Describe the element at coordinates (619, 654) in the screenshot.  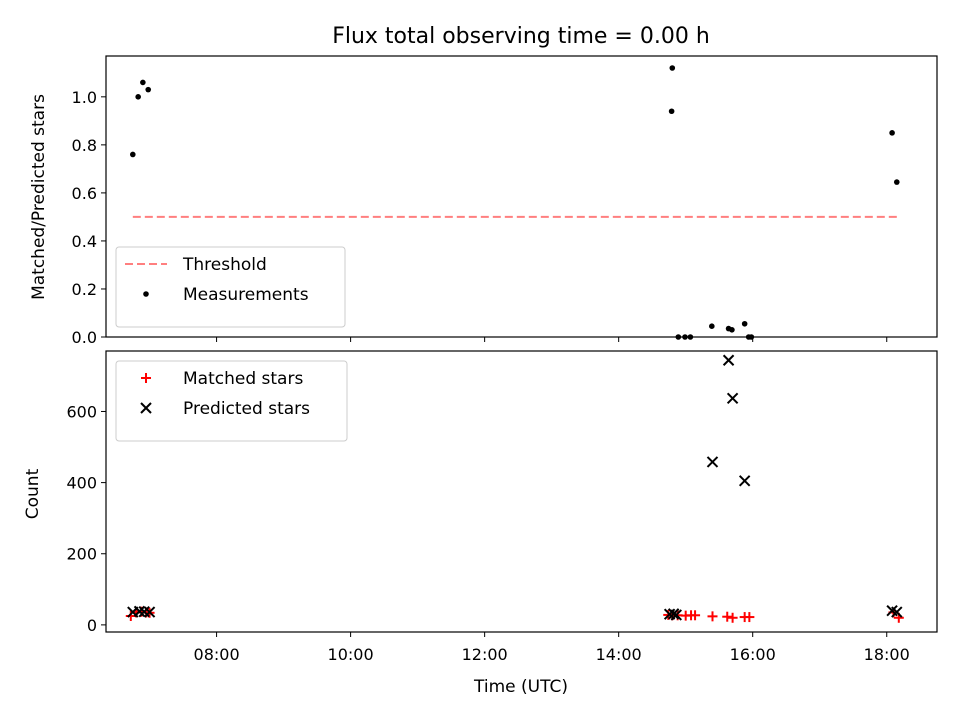
I see `x-tick-label: 14:00` at that location.